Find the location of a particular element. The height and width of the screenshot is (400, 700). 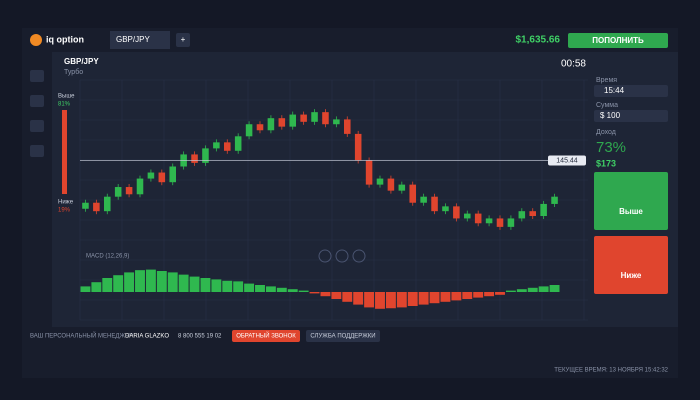

manager-name: DARIA GLAZKO is located at coordinates (147, 337).